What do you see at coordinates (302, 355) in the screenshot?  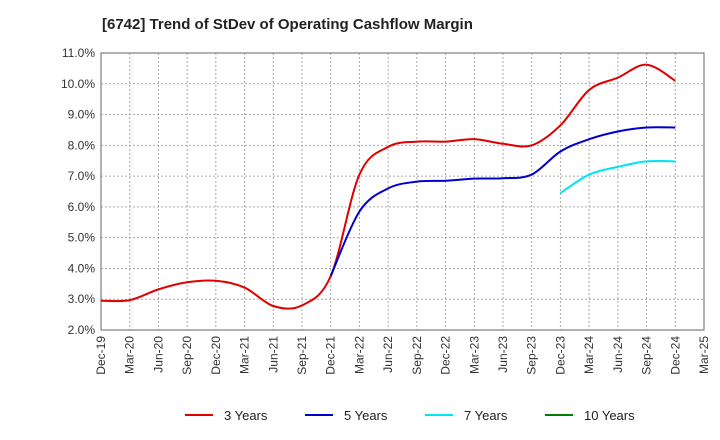 I see `x-tick-label: Sep-21` at bounding box center [302, 355].